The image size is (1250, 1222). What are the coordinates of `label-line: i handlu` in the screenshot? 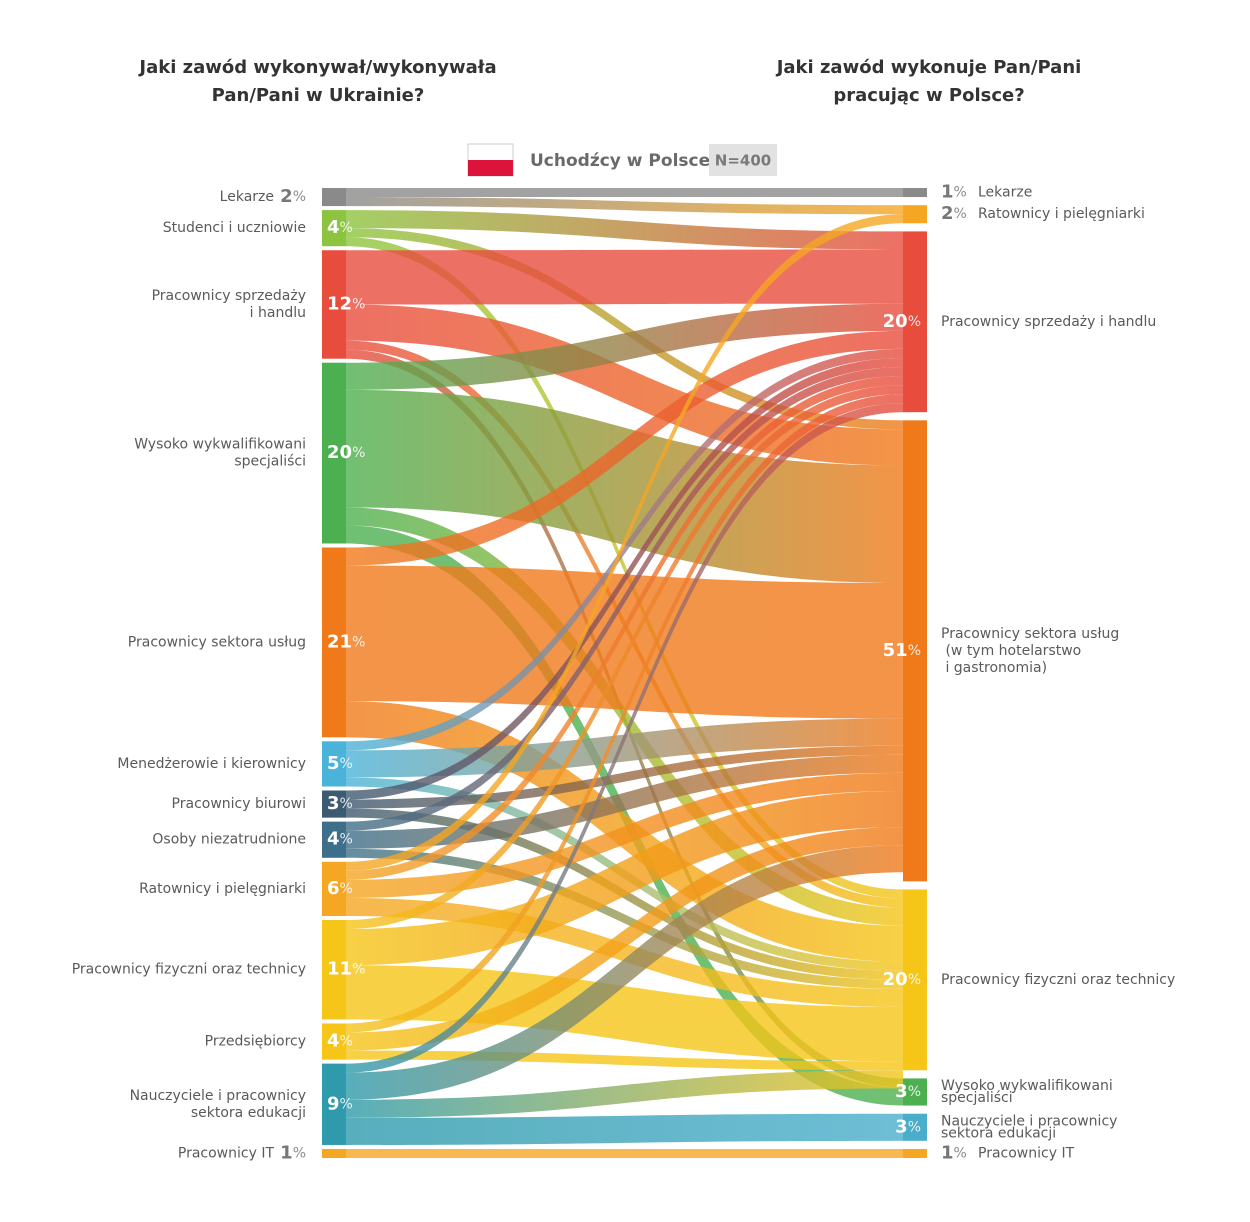 It's located at (278, 313).